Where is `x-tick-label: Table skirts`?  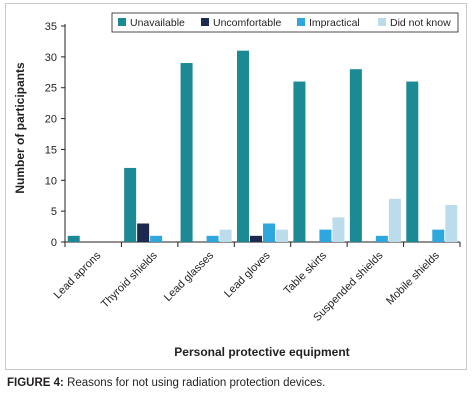
x-tick-label: Table skirts is located at coordinates (306, 273).